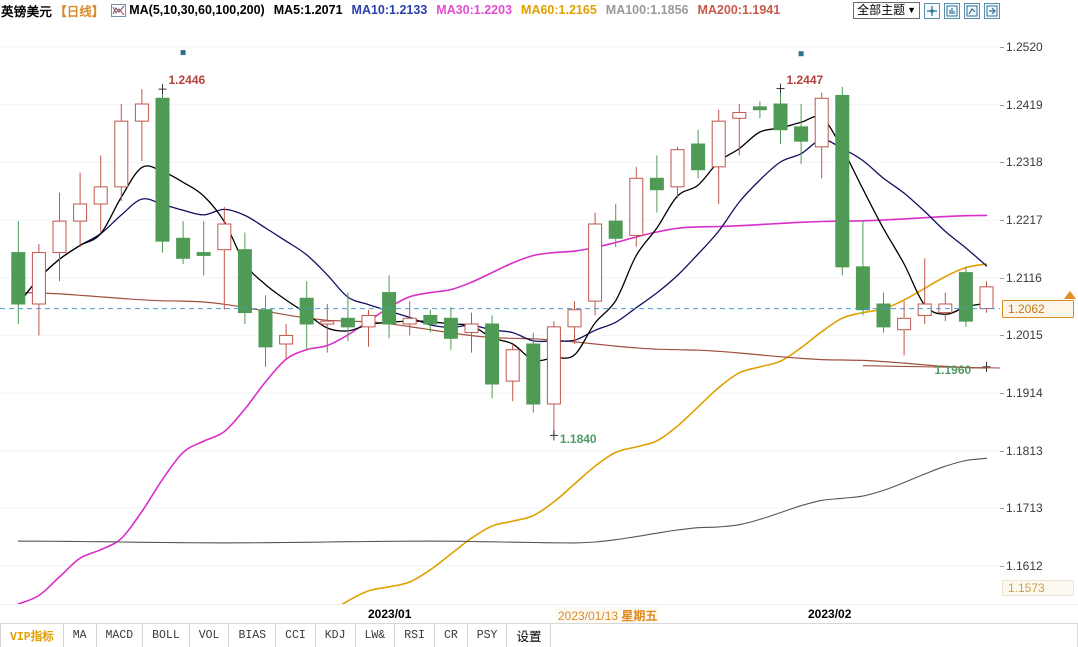 Image resolution: width=1078 pixels, height=647 pixels. What do you see at coordinates (80, 635) in the screenshot?
I see `indicator-tab: MA` at bounding box center [80, 635].